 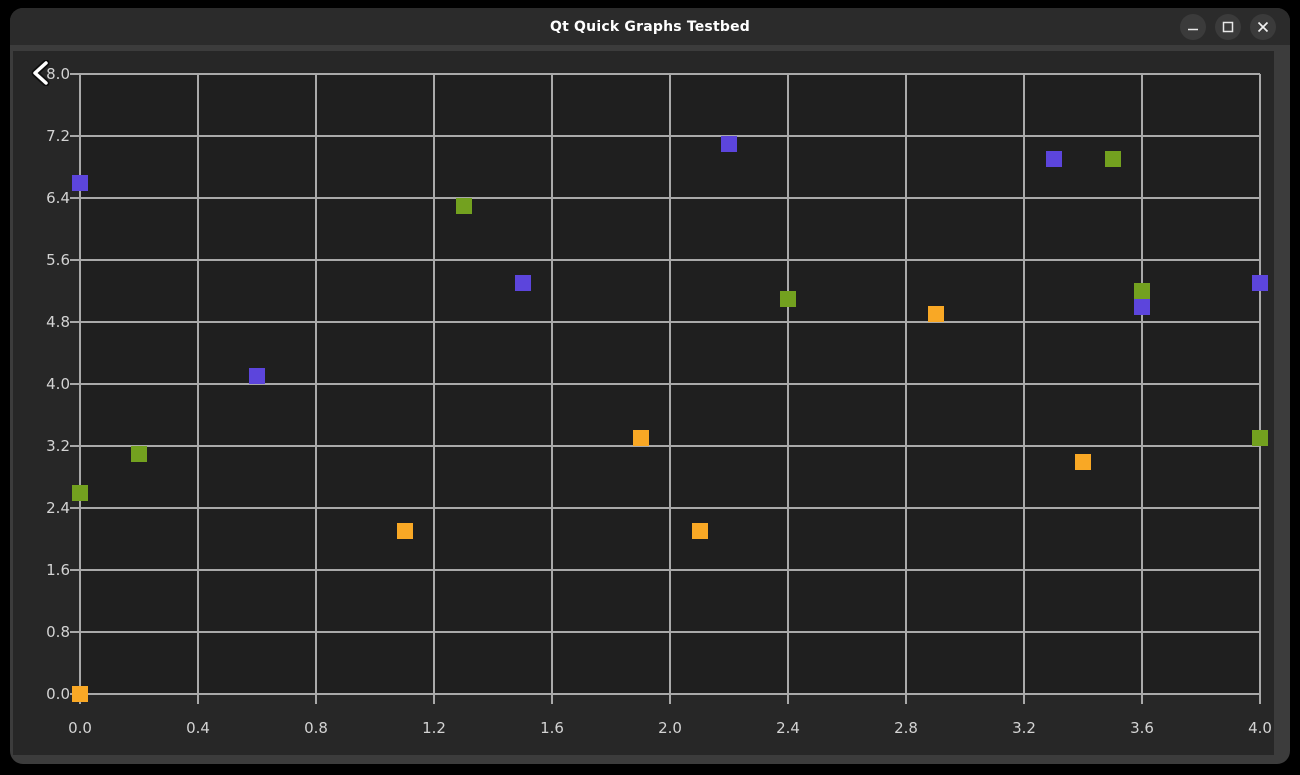 What do you see at coordinates (198, 728) in the screenshot?
I see `x-tick-label: 0.4` at bounding box center [198, 728].